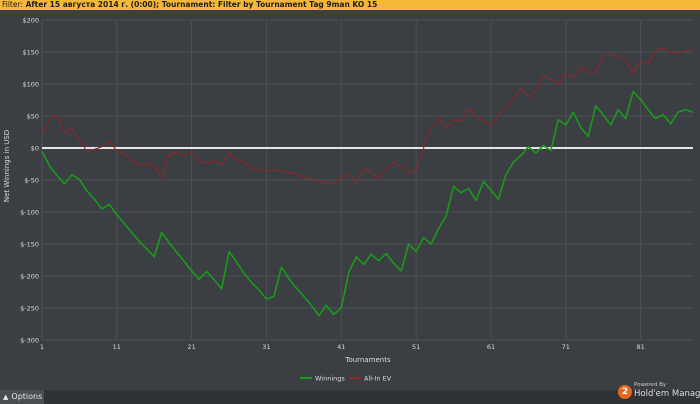  I want to click on x-tick-label: 1, so click(42, 347).